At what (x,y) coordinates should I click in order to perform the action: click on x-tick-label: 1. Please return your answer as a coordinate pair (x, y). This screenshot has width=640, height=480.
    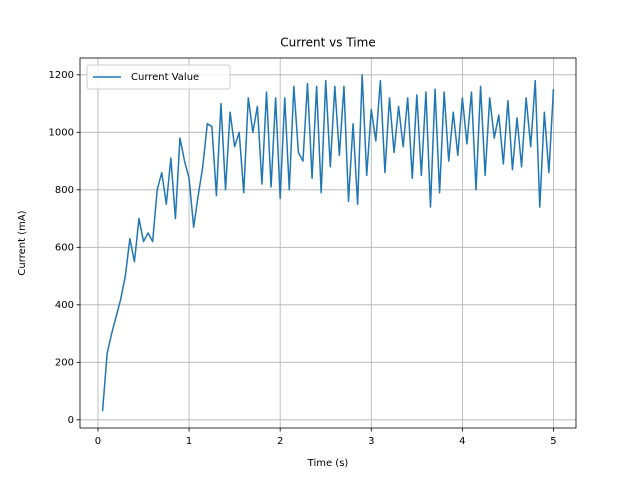
    Looking at the image, I should click on (189, 441).